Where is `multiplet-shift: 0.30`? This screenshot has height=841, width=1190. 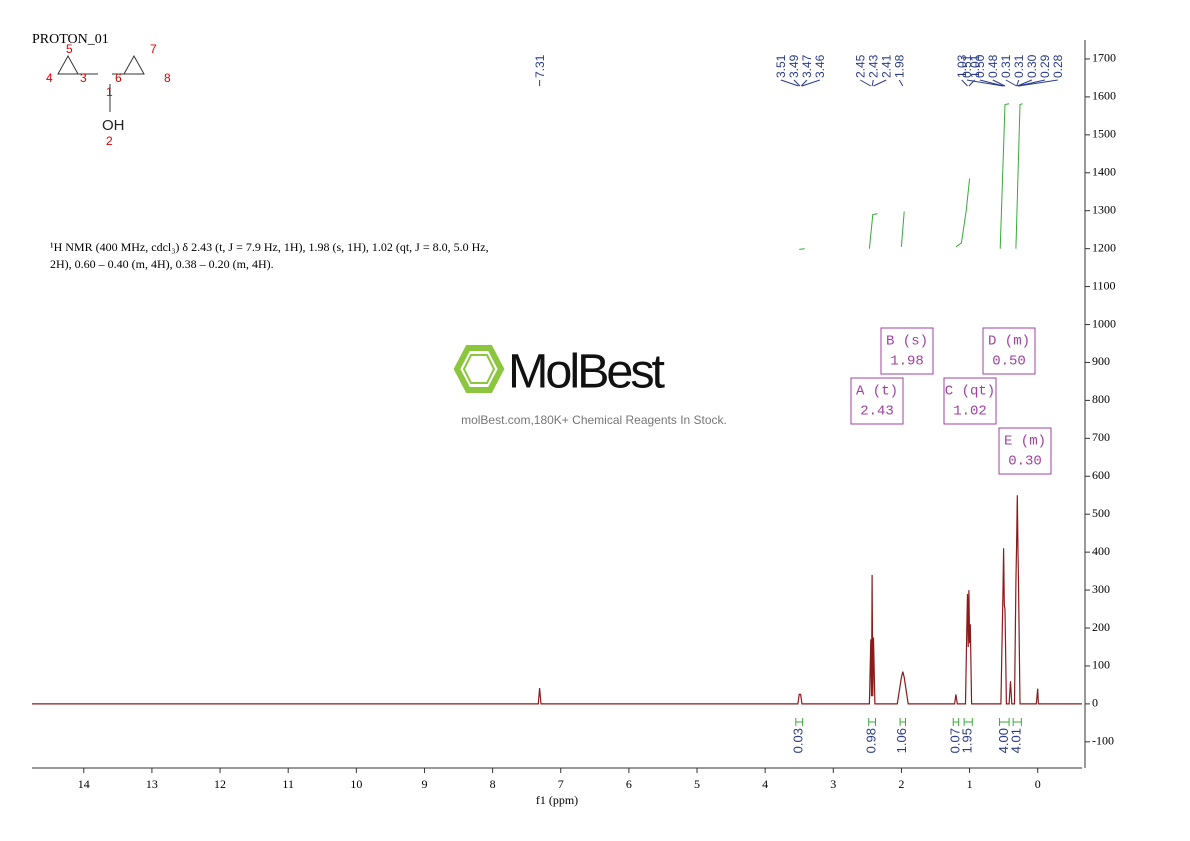
multiplet-shift: 0.30 is located at coordinates (1025, 462).